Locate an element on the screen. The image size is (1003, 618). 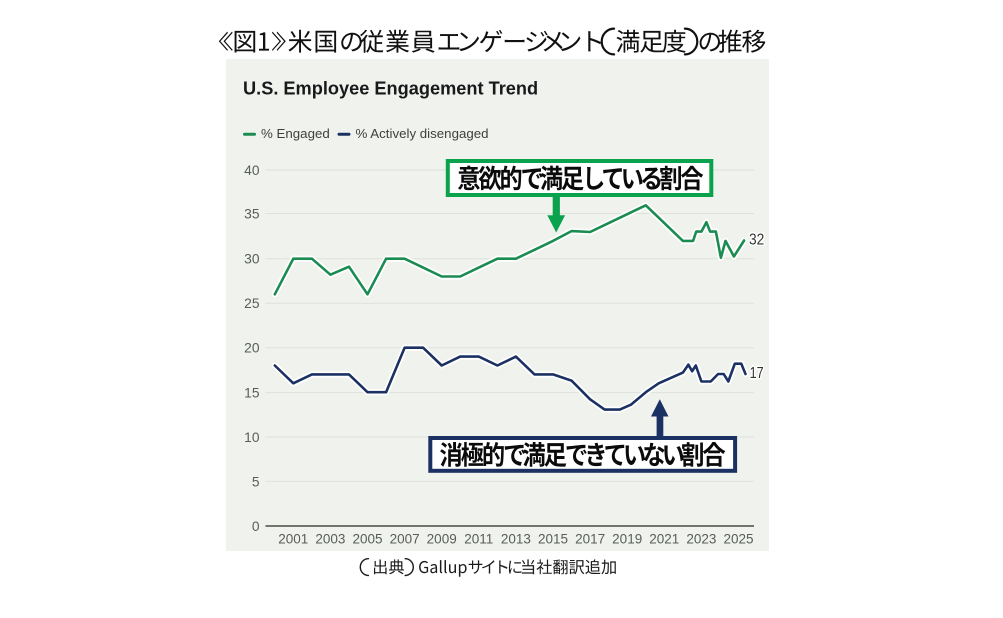
svg-text: U.S. Employee Engagement Trend is located at coordinates (390, 89).